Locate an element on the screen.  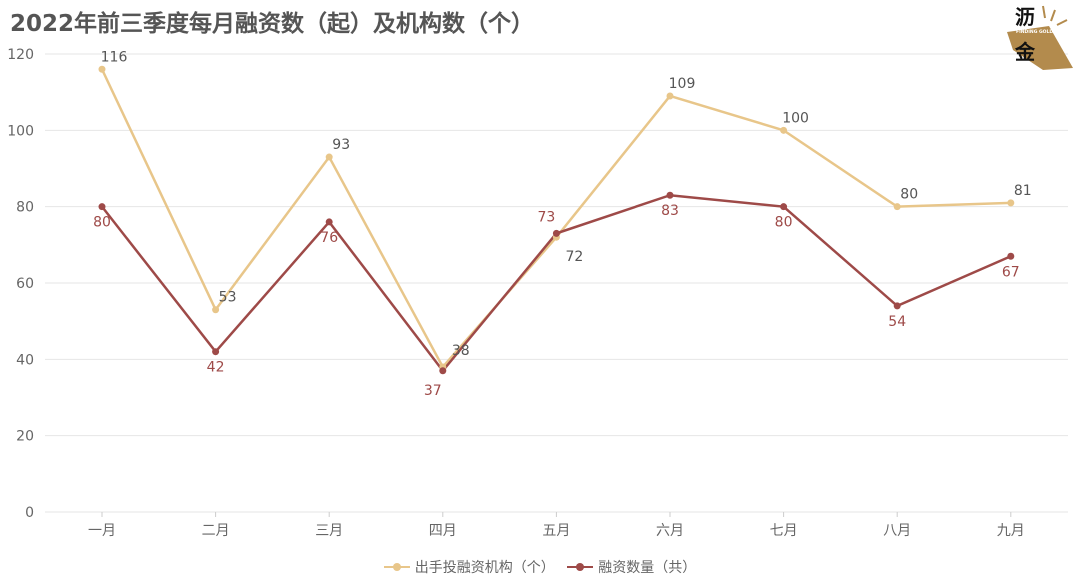
x-tick-label: 二月 is located at coordinates (216, 531).